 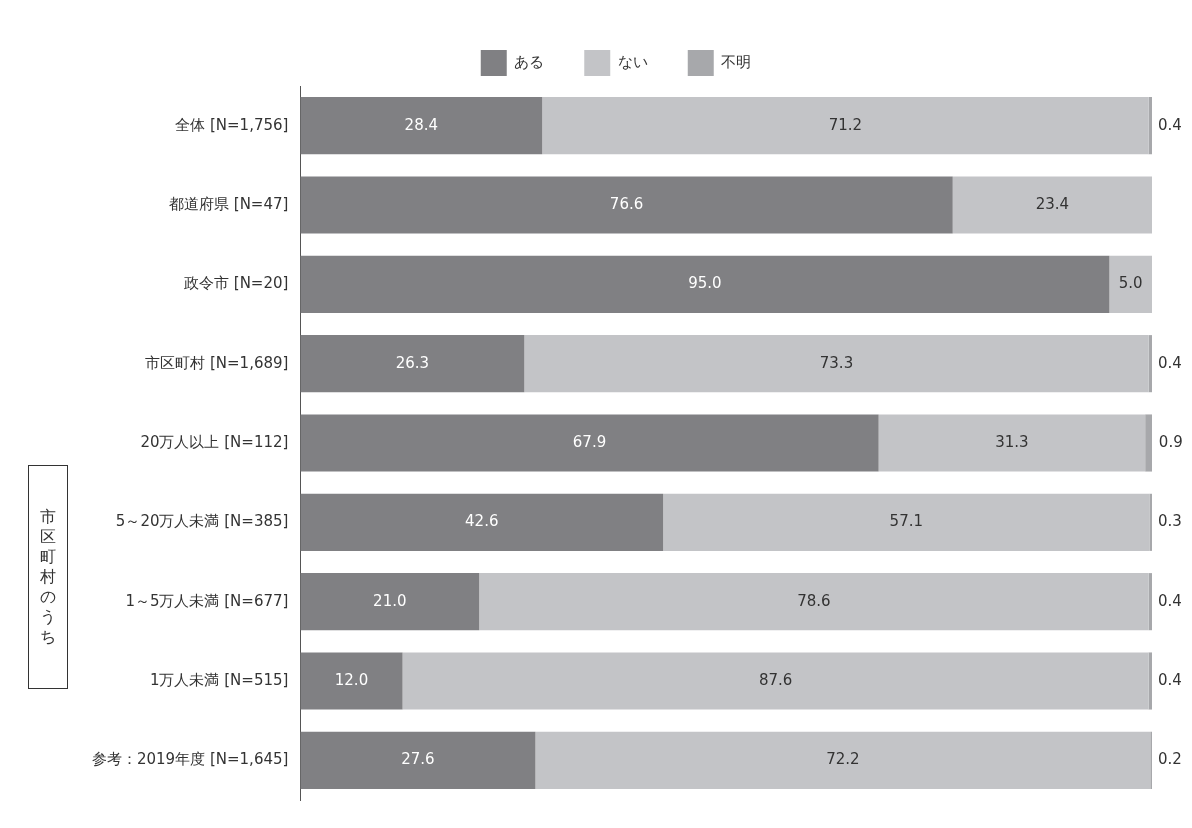 I want to click on data-label: 95.0, so click(x=705, y=283).